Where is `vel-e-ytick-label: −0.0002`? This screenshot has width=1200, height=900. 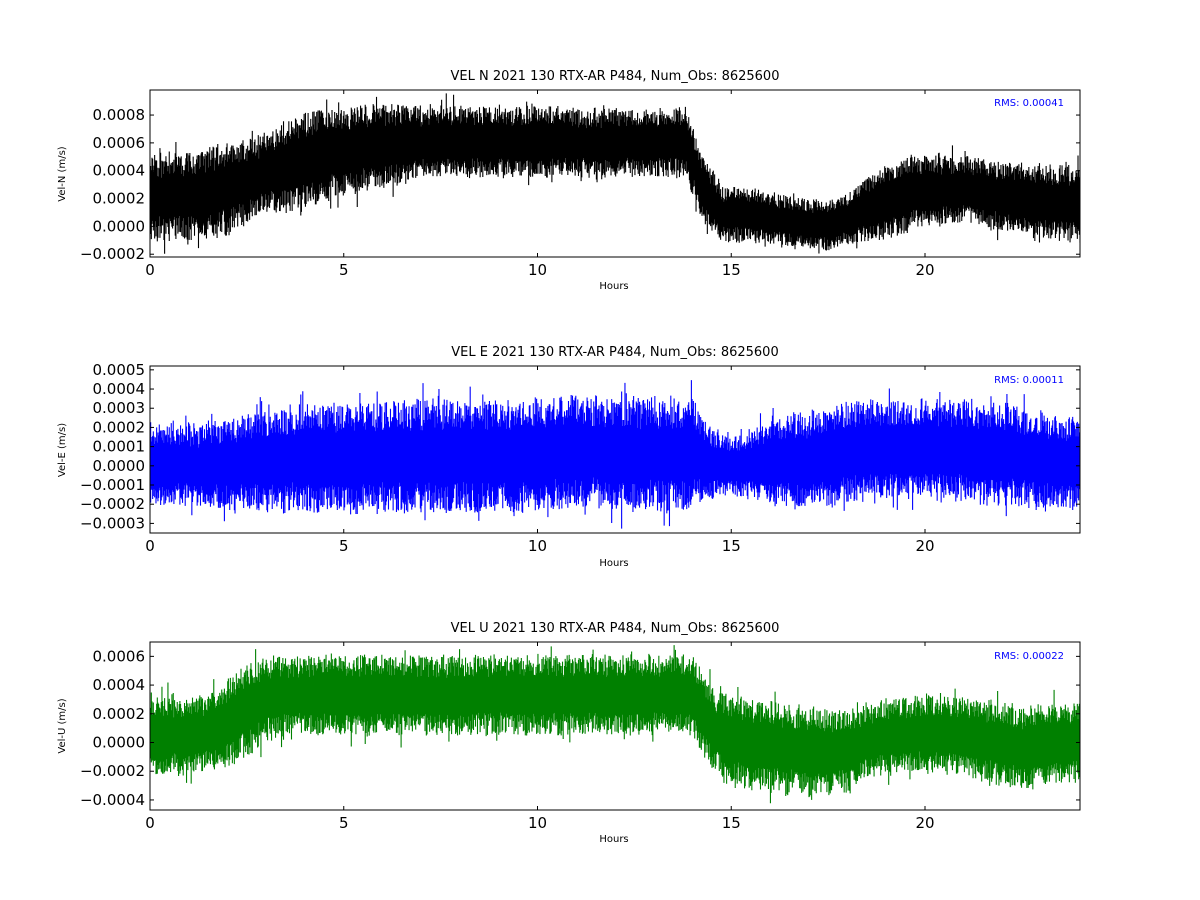
vel-e-ytick-label: −0.0002 is located at coordinates (112, 504).